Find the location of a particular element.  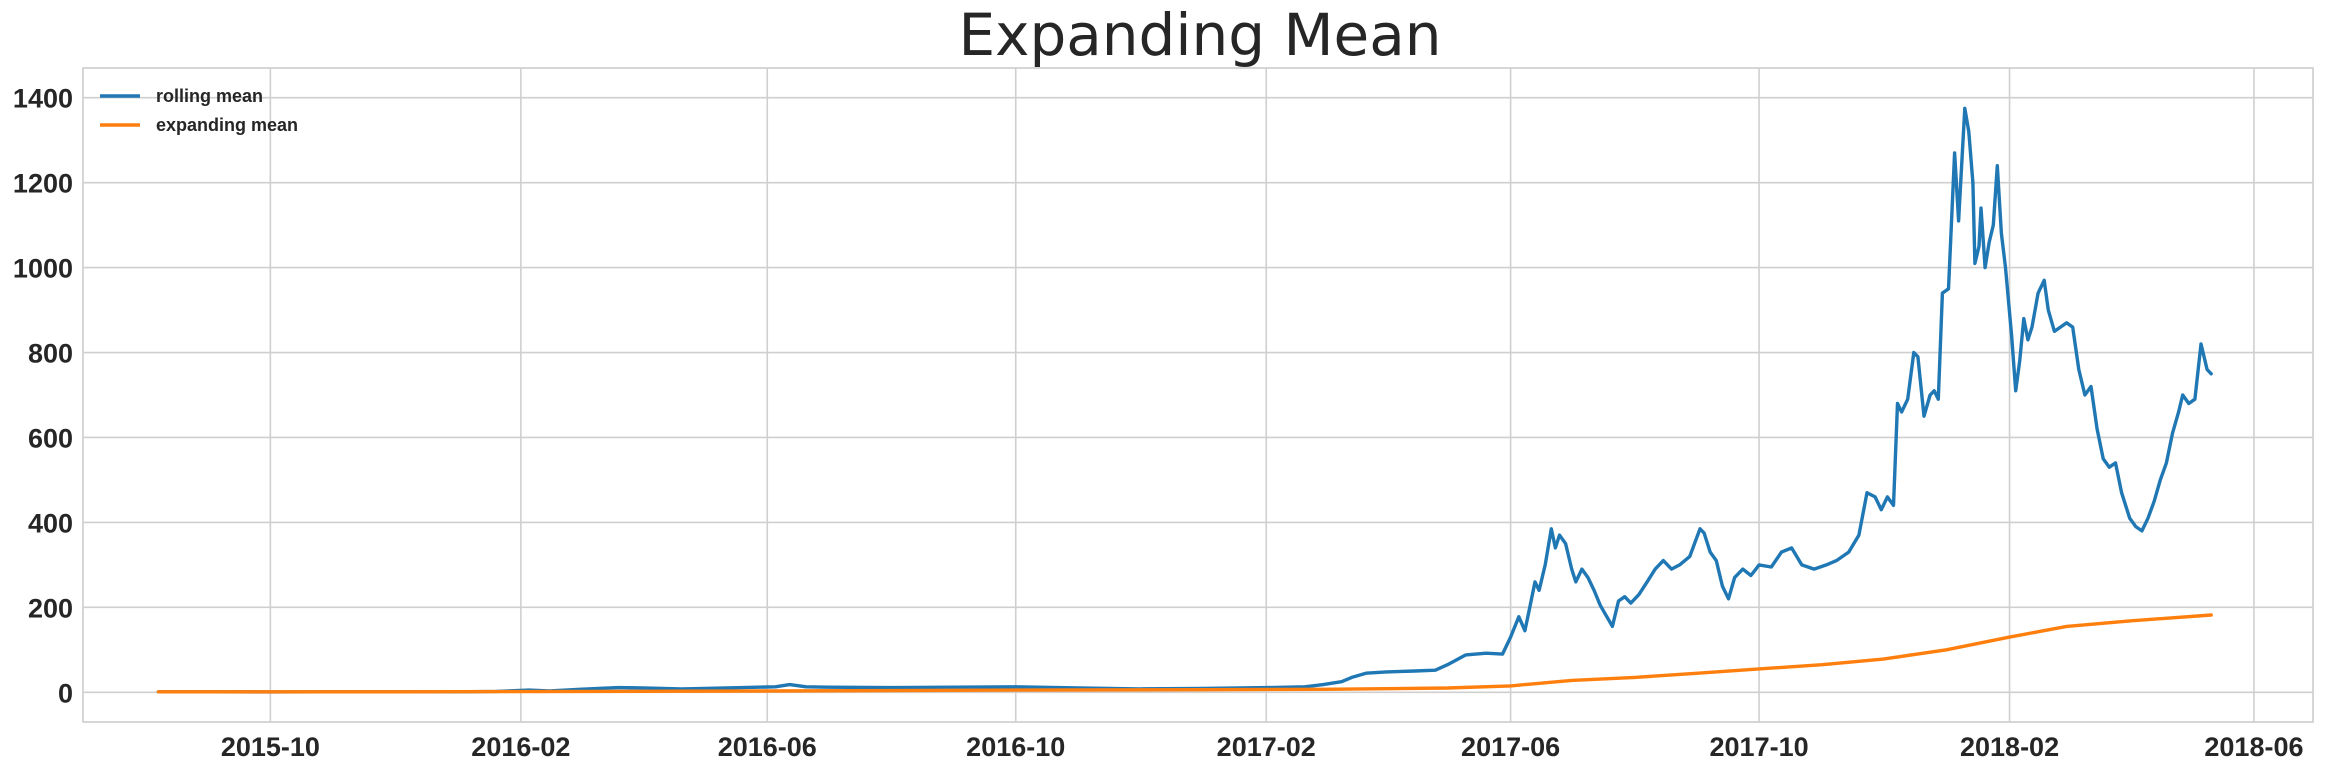

y-tick-label: 0 is located at coordinates (65, 693).